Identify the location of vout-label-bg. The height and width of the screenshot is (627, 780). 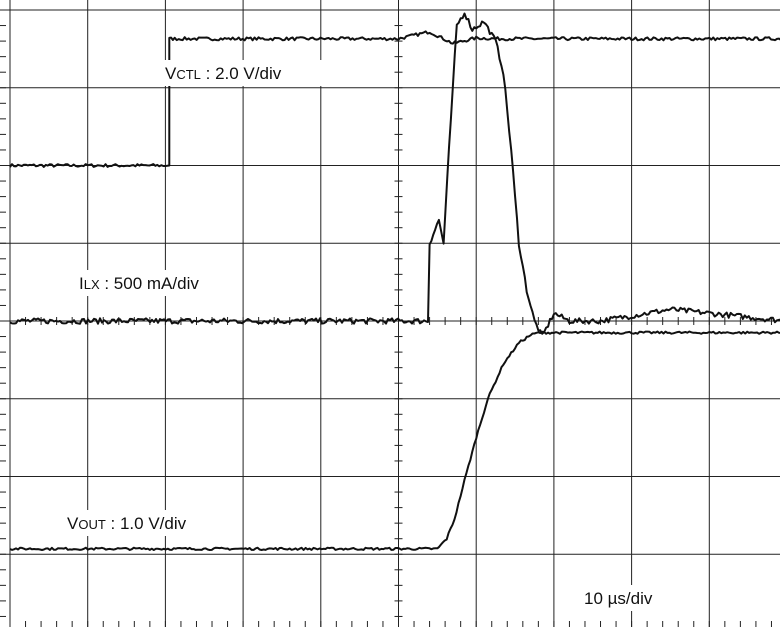
(146, 523).